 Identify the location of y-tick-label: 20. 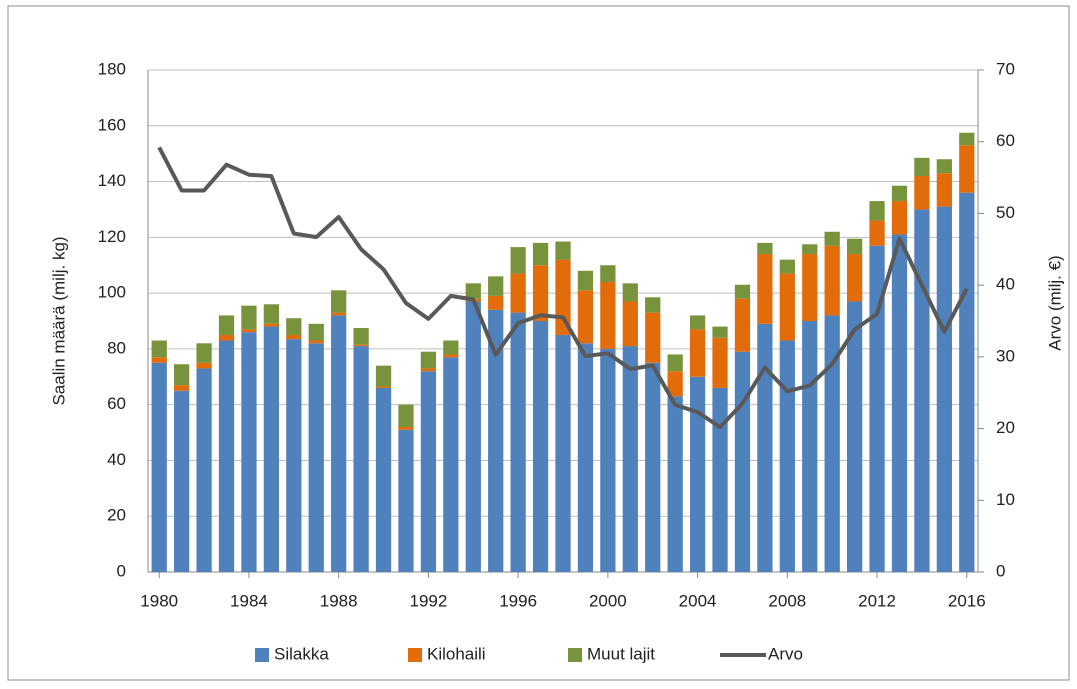
(116, 515).